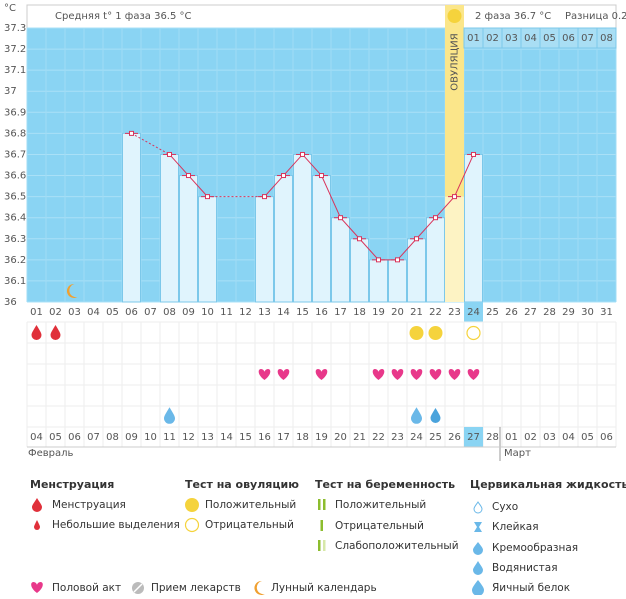 The image size is (626, 599). What do you see at coordinates (321, 437) in the screenshot?
I see `date-label: 19` at bounding box center [321, 437].